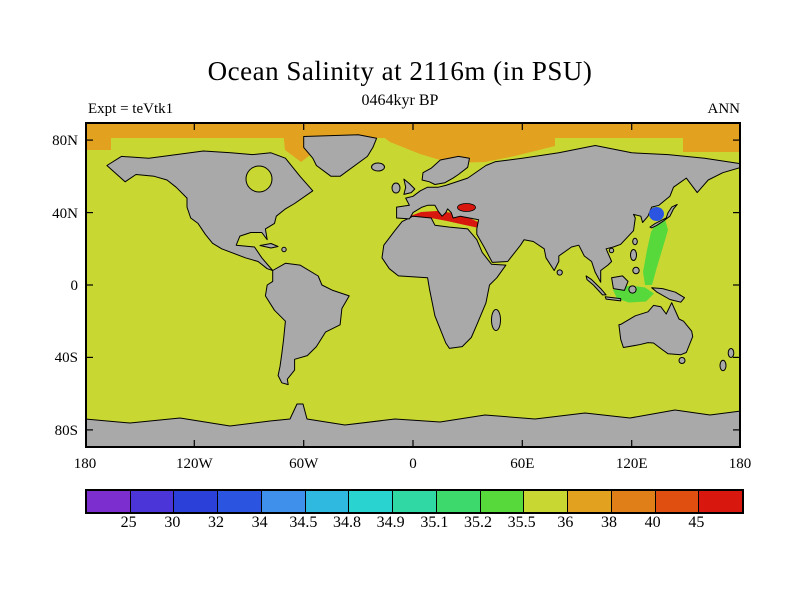  I want to click on lon-tick-label: 120W, so click(194, 464).